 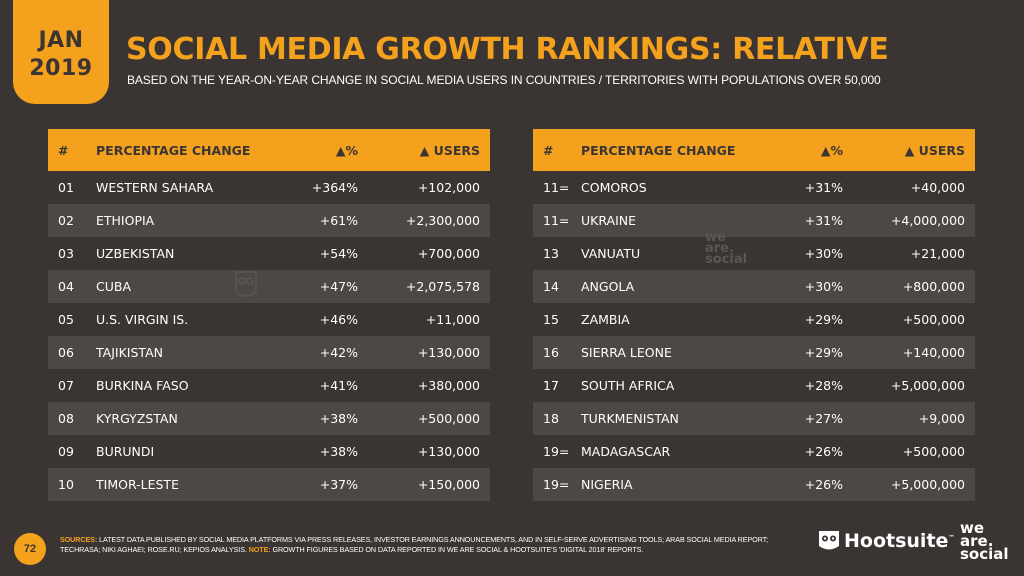 What do you see at coordinates (754, 451) in the screenshot?
I see `table-row: 19= MADAGASCAR +26% +500,000` at bounding box center [754, 451].